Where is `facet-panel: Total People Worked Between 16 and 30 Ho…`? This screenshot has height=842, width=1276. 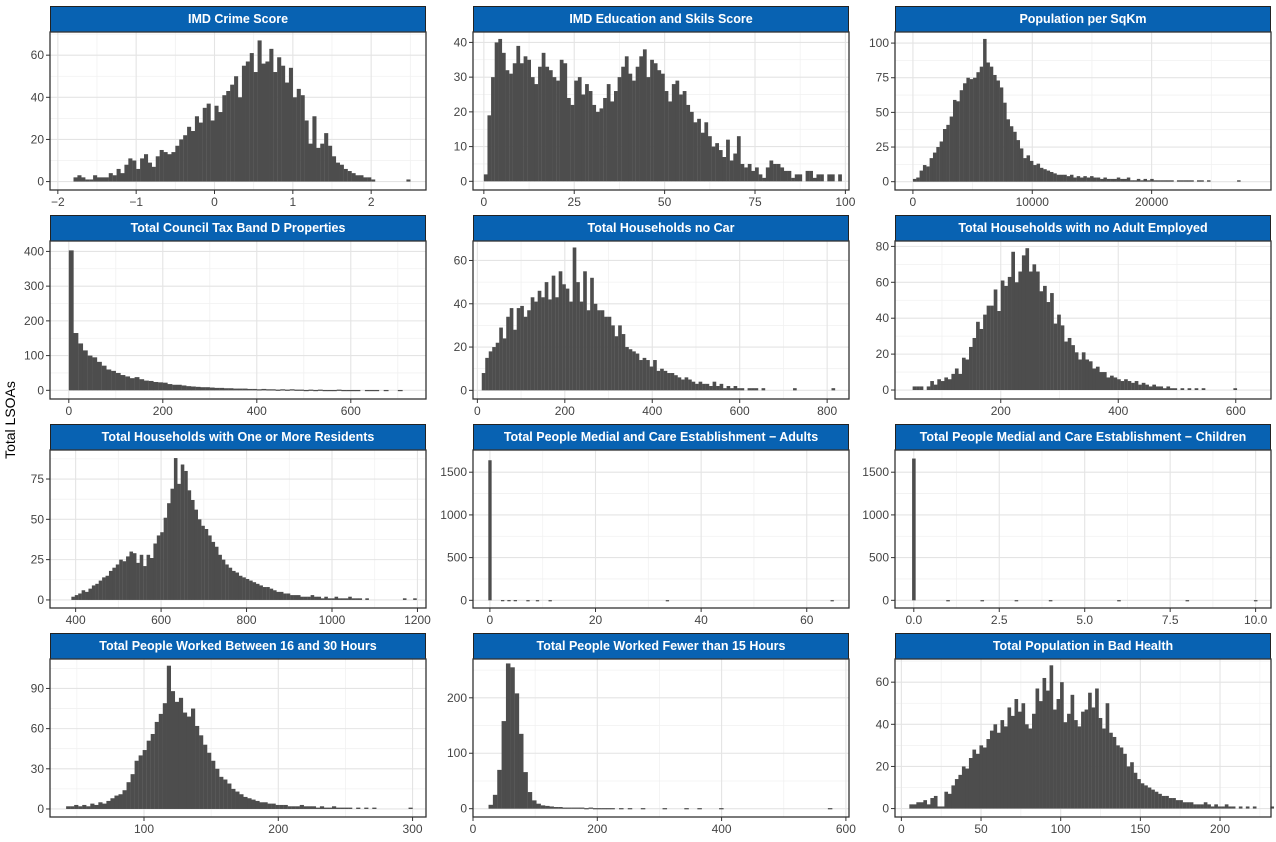
facet-panel: Total People Worked Between 16 and 30 Ho… is located at coordinates (216, 736).